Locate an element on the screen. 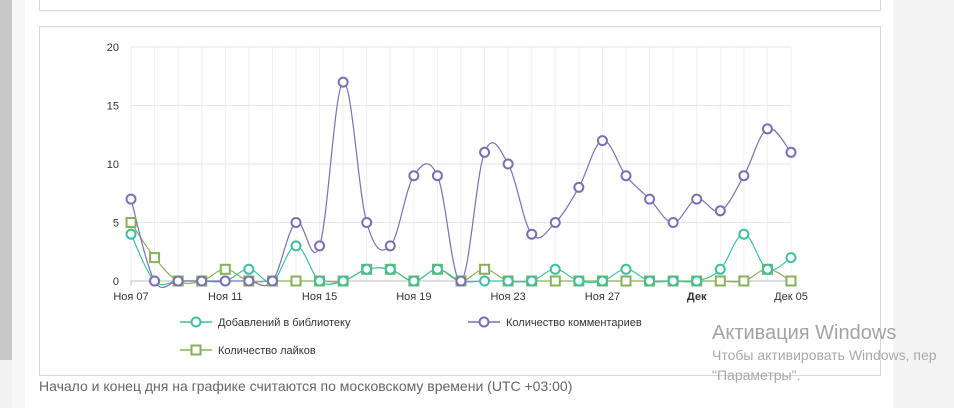  legend-label: Добавлений в библиотеку is located at coordinates (284, 323).